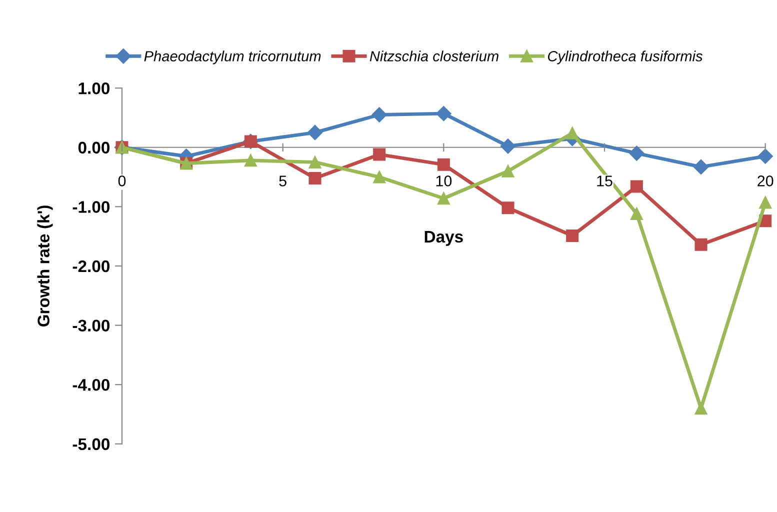 The width and height of the screenshot is (777, 512). Describe the element at coordinates (45, 266) in the screenshot. I see `y-axis-title: Growth rate (k')` at that location.